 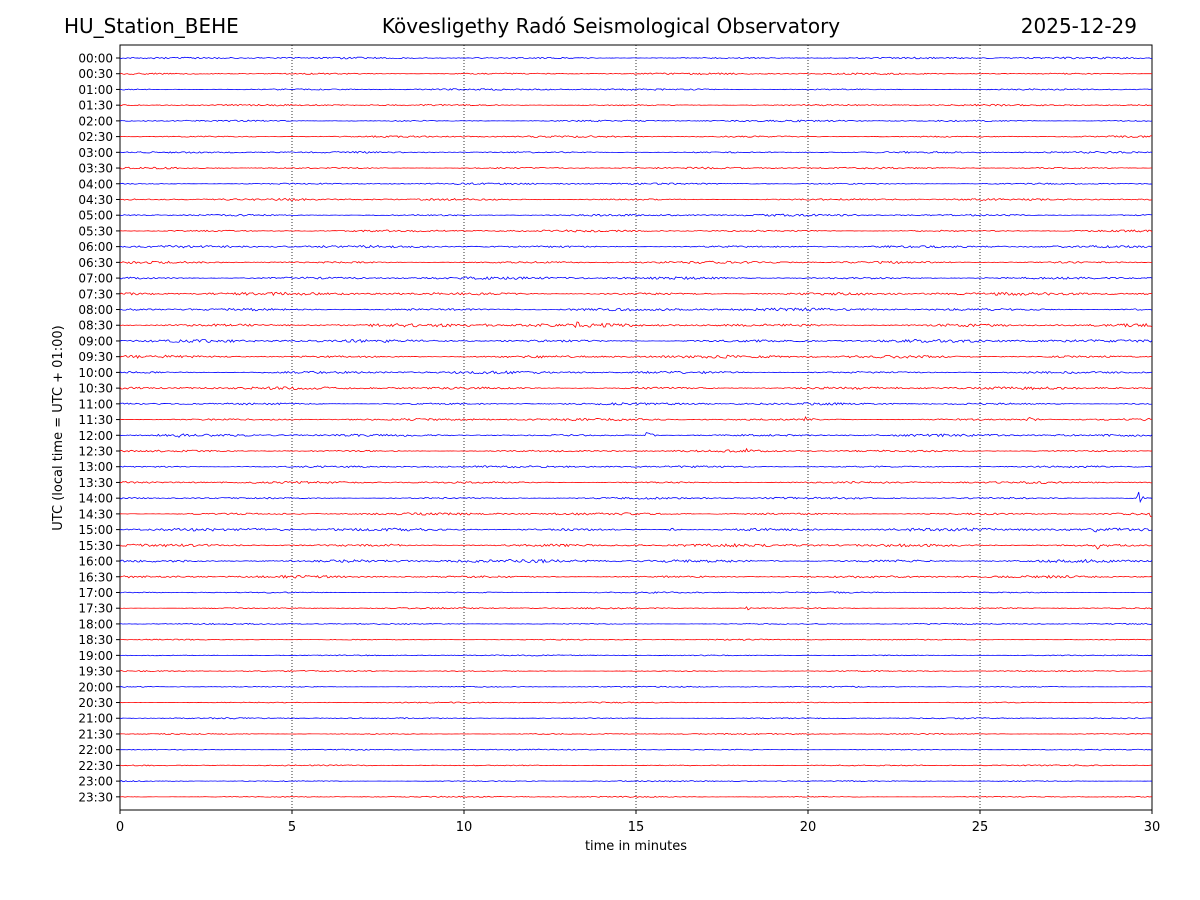 I want to click on y-tick-label: 05:00, so click(x=95, y=216).